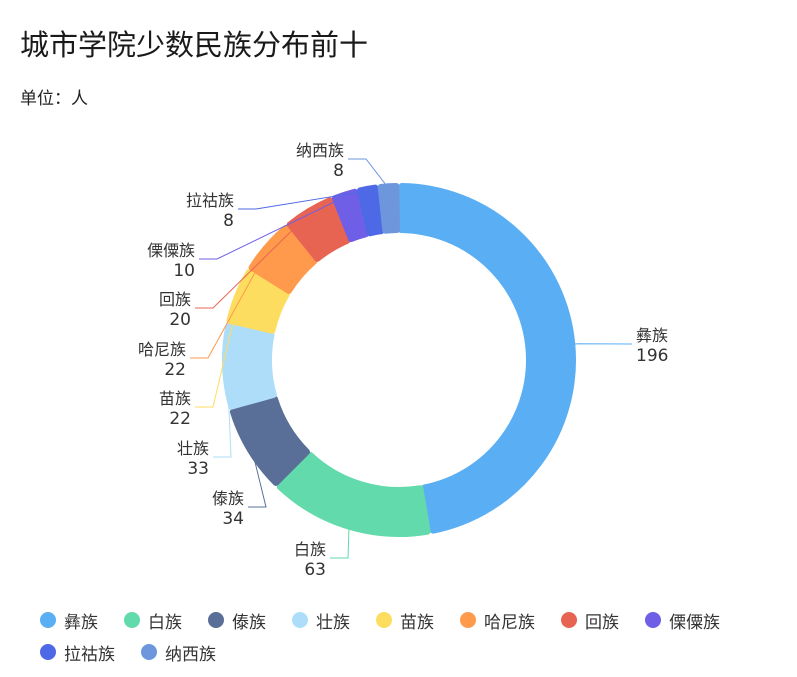 The width and height of the screenshot is (797, 677). What do you see at coordinates (175, 398) in the screenshot?
I see `slice-label-name-5: 苗族` at bounding box center [175, 398].